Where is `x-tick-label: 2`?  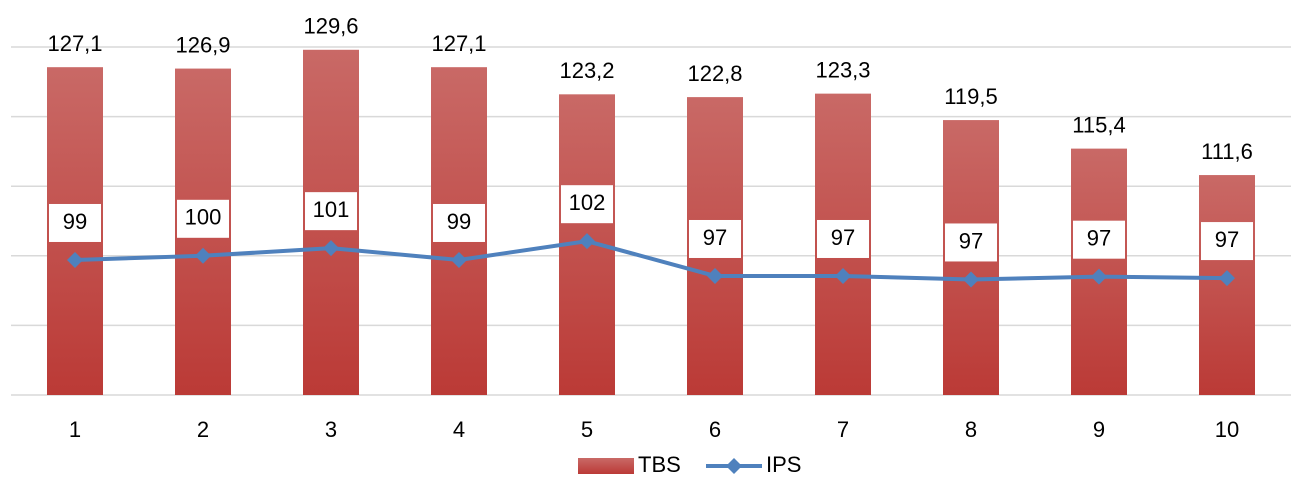
x-tick-label: 2 is located at coordinates (203, 429).